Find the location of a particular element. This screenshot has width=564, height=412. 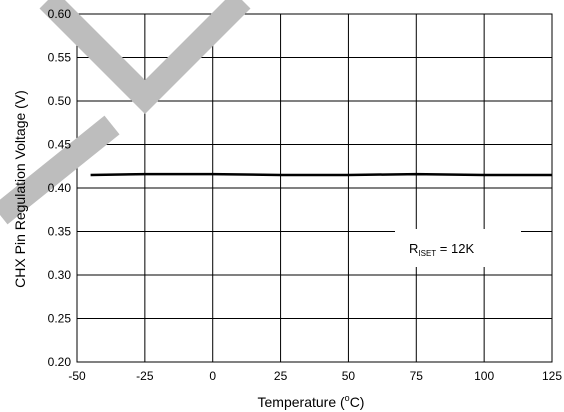

x-tick-label-5: 75 is located at coordinates (417, 376).